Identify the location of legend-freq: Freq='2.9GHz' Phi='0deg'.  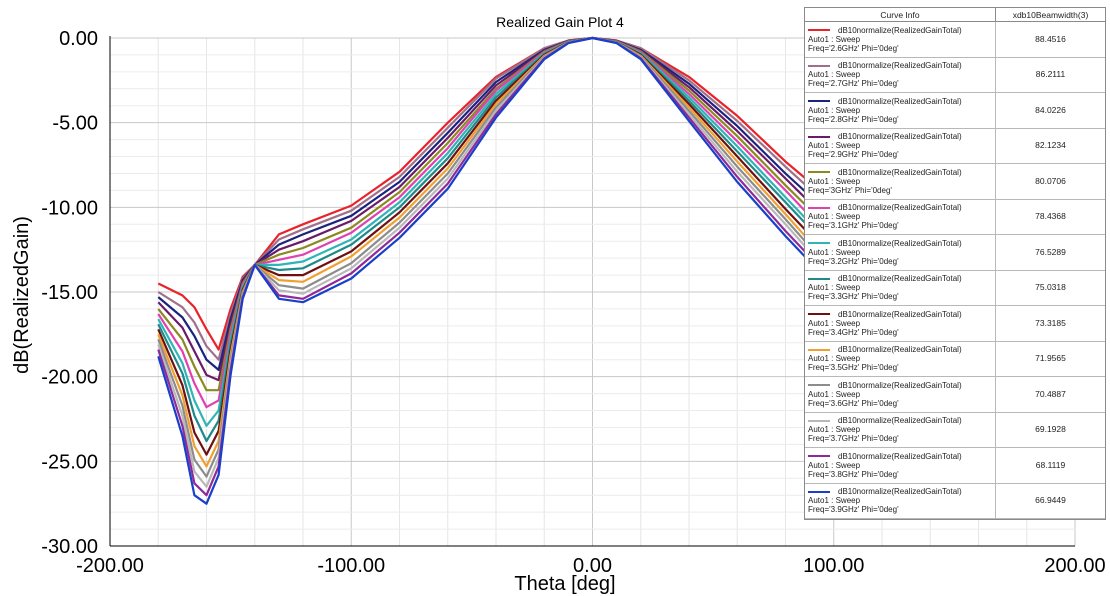
(853, 155).